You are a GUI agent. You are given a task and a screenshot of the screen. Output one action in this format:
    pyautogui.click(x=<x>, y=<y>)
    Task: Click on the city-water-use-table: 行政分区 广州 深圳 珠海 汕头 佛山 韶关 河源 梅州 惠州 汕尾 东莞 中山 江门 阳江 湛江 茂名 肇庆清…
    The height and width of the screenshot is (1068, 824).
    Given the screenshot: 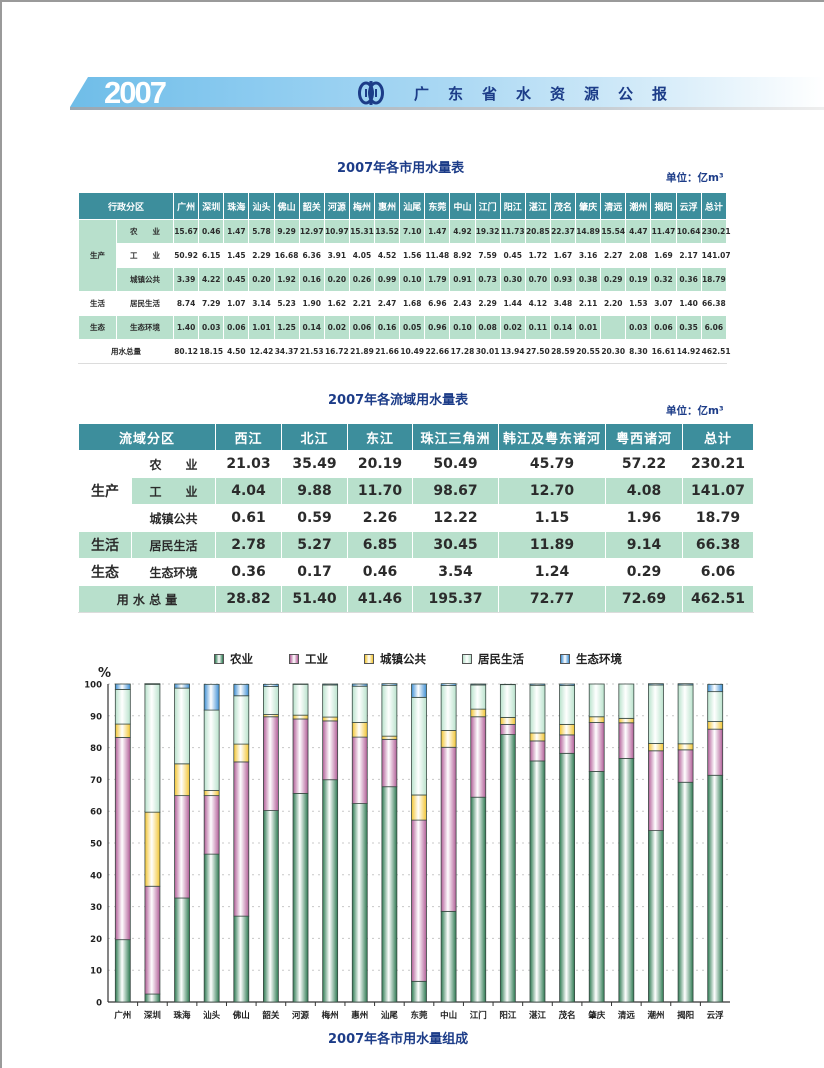 What is the action you would take?
    pyautogui.click(x=404, y=278)
    